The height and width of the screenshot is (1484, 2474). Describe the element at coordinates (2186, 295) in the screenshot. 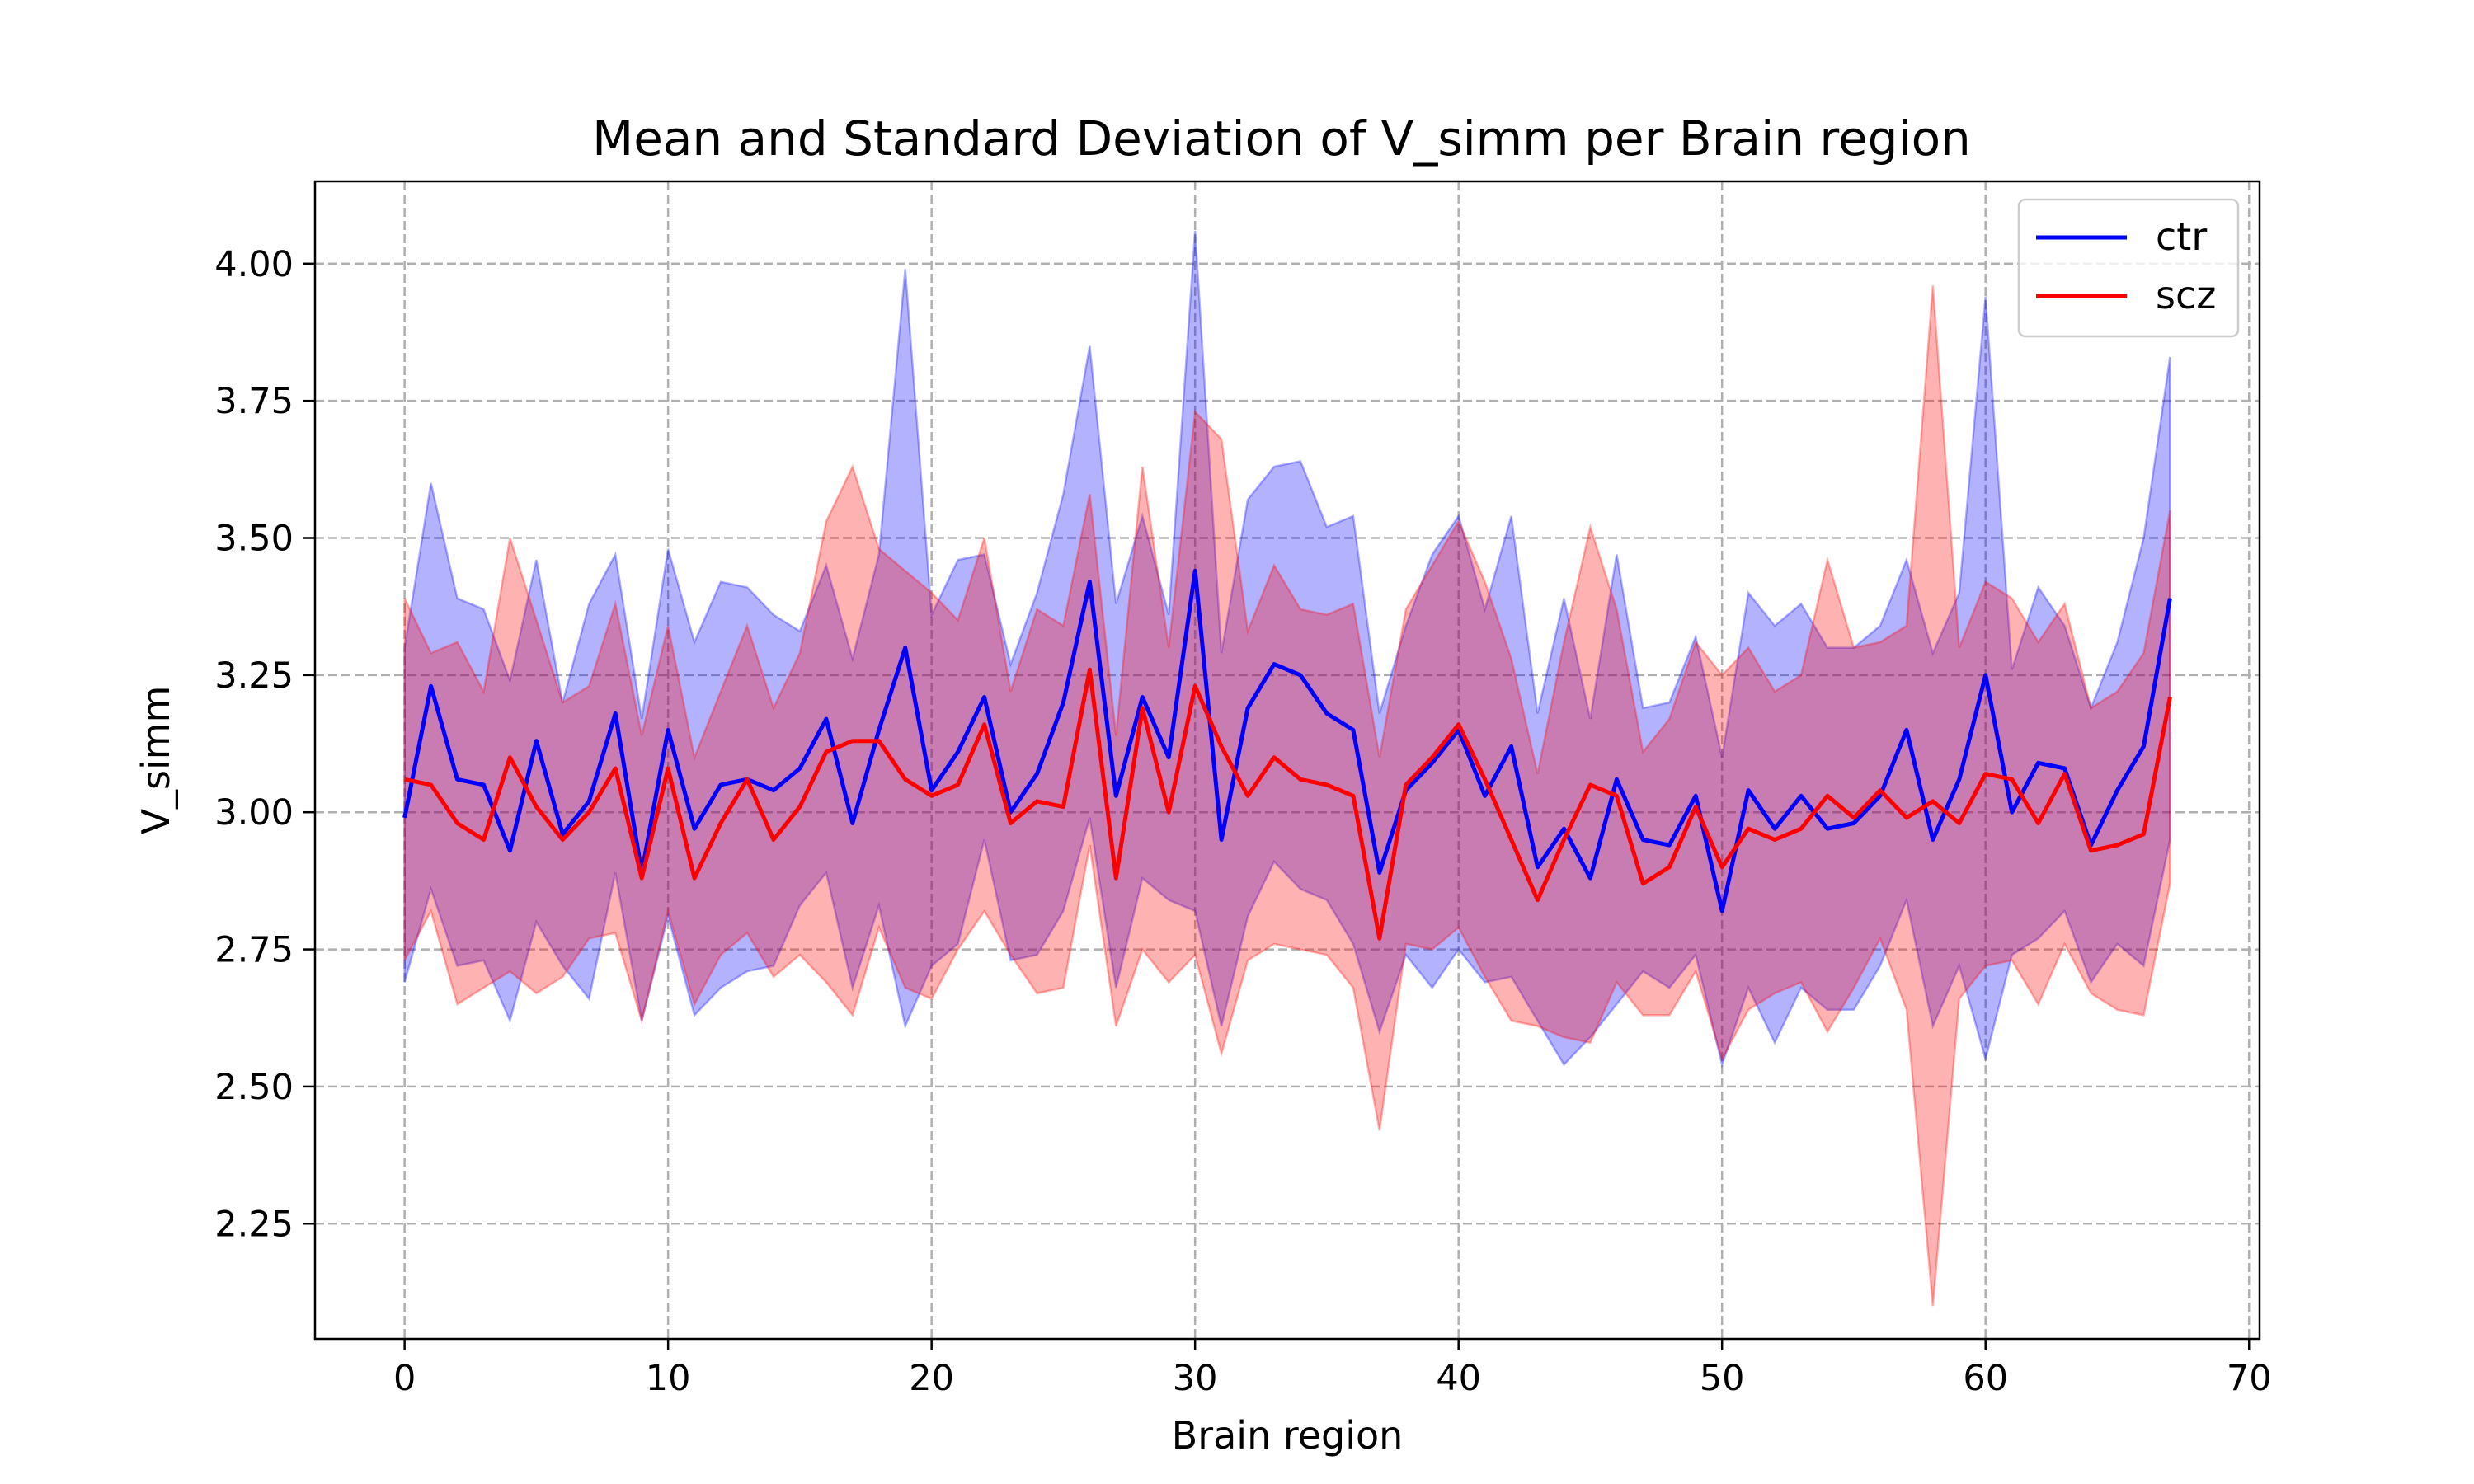

I see `legend-label-scz: scz` at that location.